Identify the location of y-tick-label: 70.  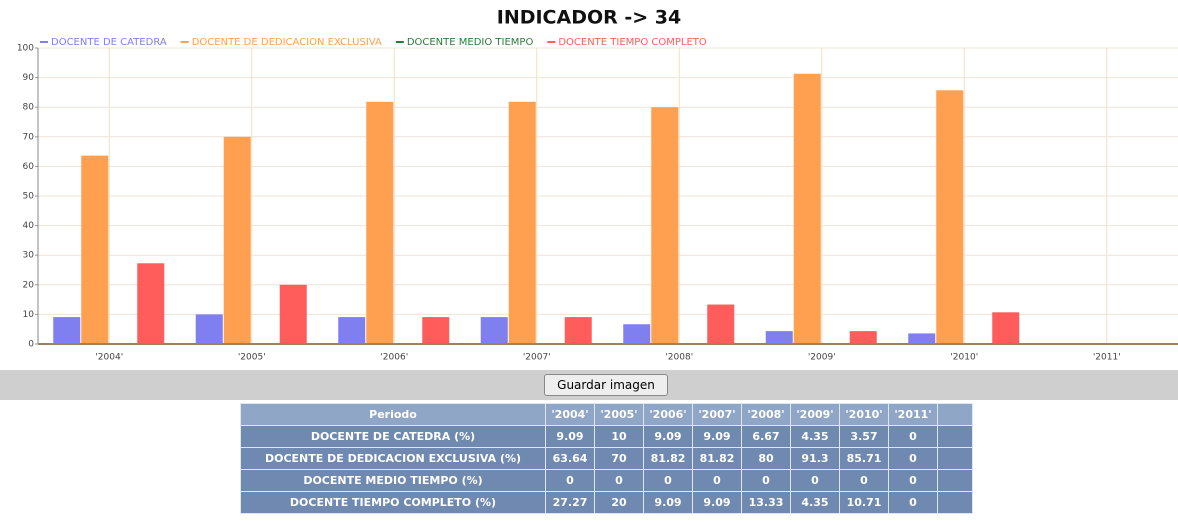
(29, 137).